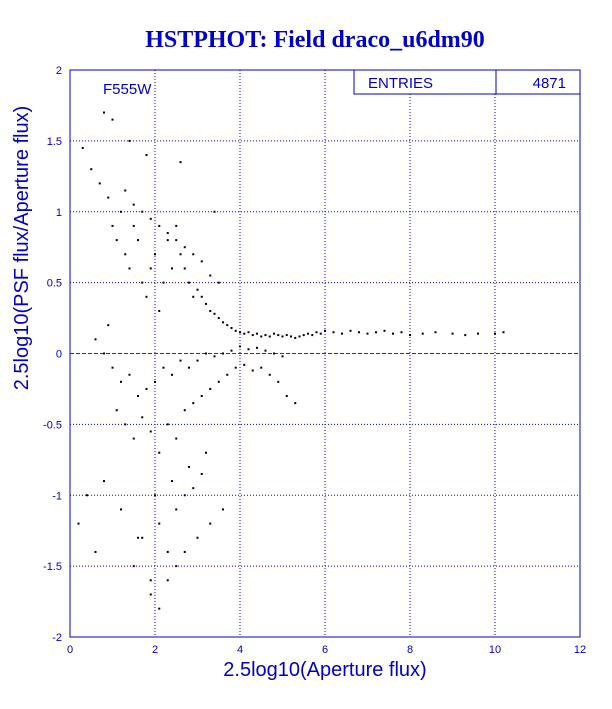 Image resolution: width=612 pixels, height=709 pixels. Describe the element at coordinates (59, 213) in the screenshot. I see `y-tick-label: 1` at that location.